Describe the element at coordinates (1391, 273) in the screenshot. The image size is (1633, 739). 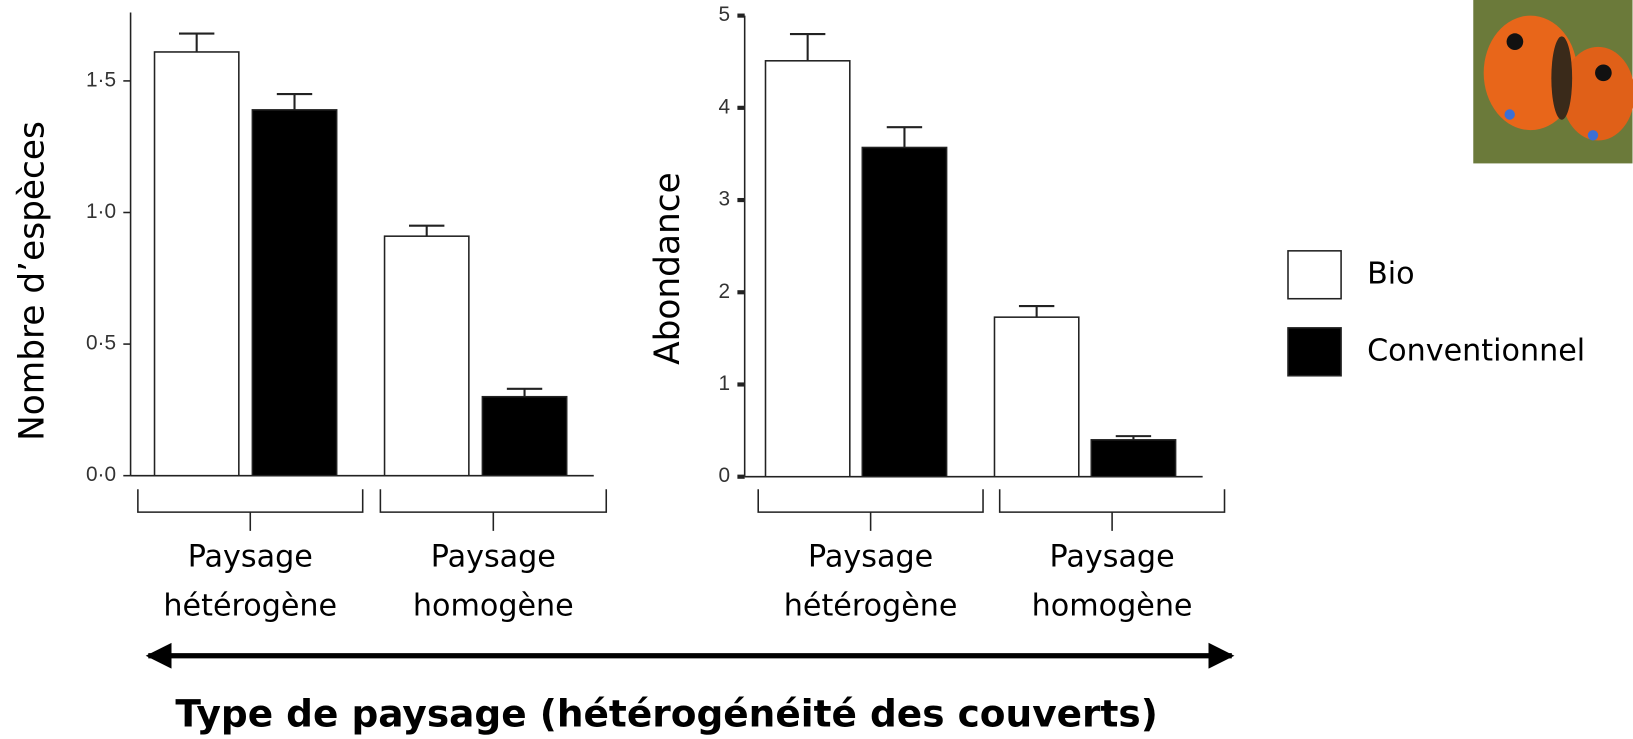
I see `legend-label: Bio` at that location.